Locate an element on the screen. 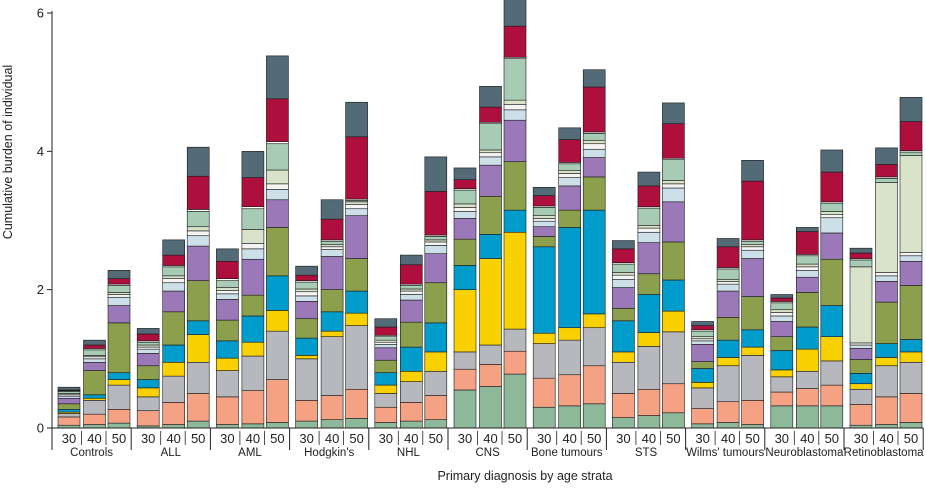 This screenshot has width=926, height=492. age-label-cns-50: 50 is located at coordinates (515, 438).